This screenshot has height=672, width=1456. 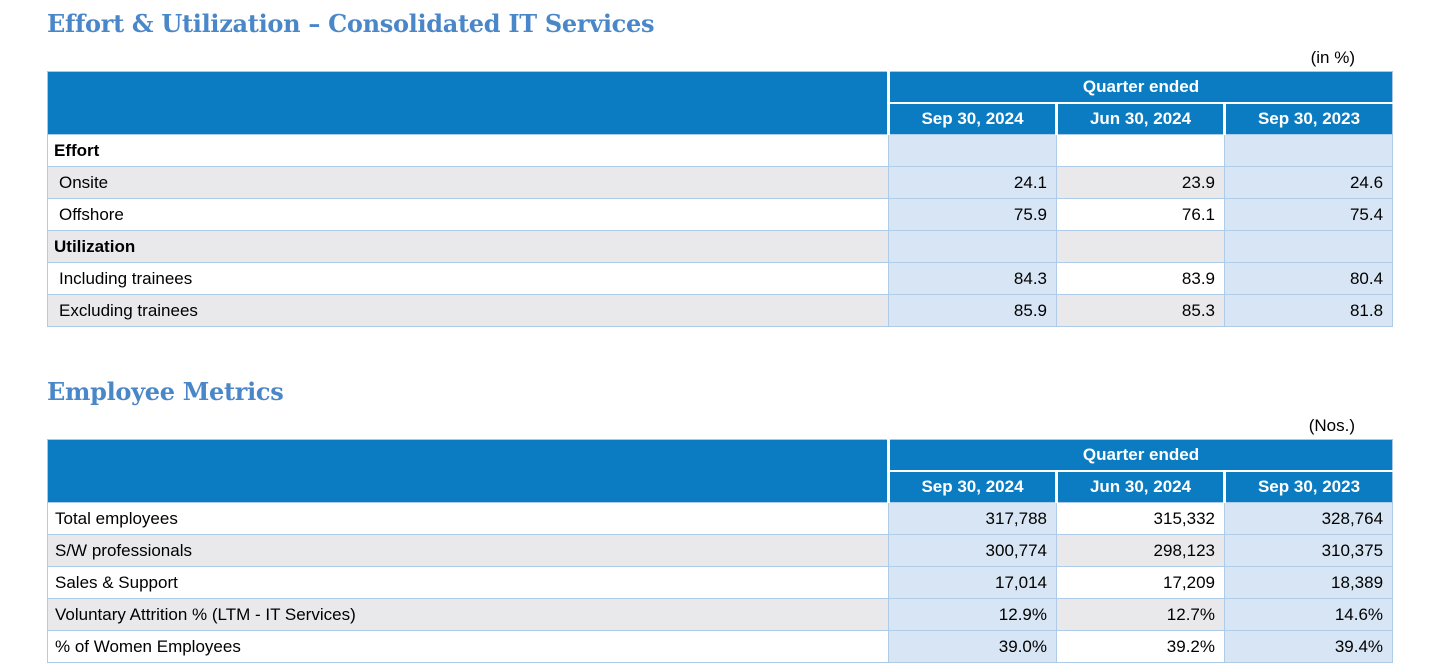 I want to click on row-label: Excluding trainees, so click(x=468, y=310).